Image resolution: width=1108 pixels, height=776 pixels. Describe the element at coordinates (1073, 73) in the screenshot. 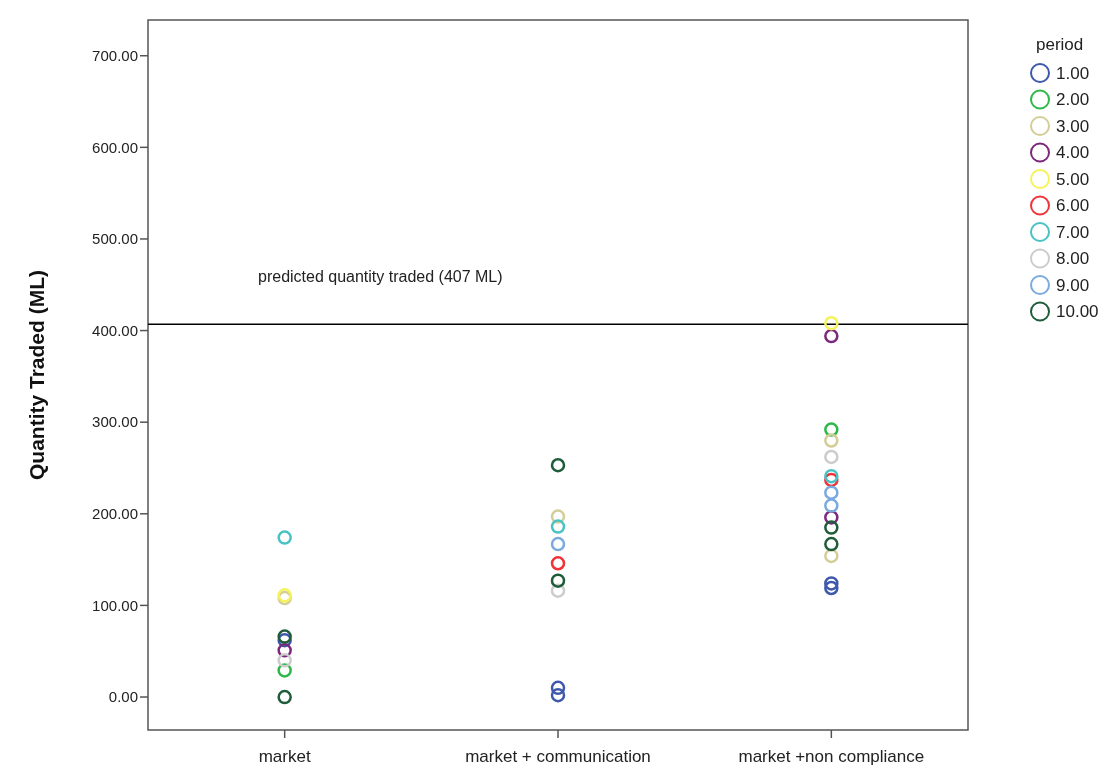

I see `legend-label: 1.00` at that location.